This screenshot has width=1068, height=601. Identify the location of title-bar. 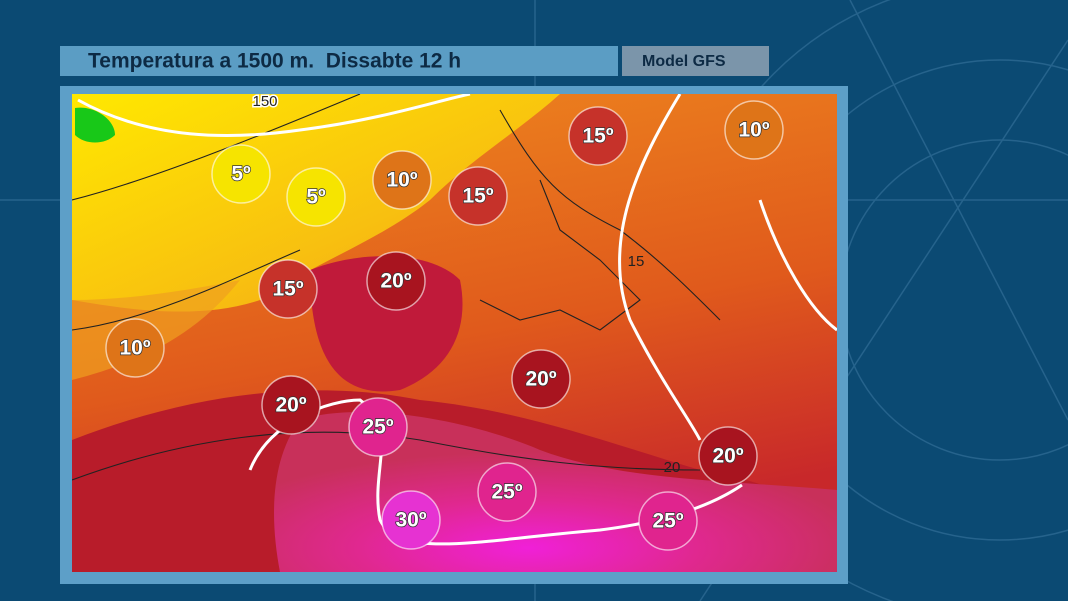
(339, 61).